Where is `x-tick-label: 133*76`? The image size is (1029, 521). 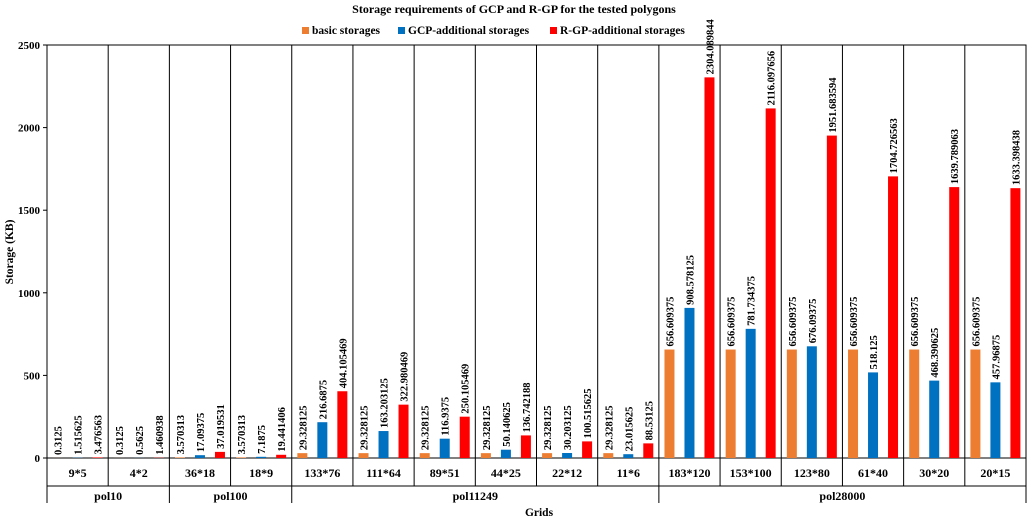
x-tick-label: 133*76 is located at coordinates (322, 473).